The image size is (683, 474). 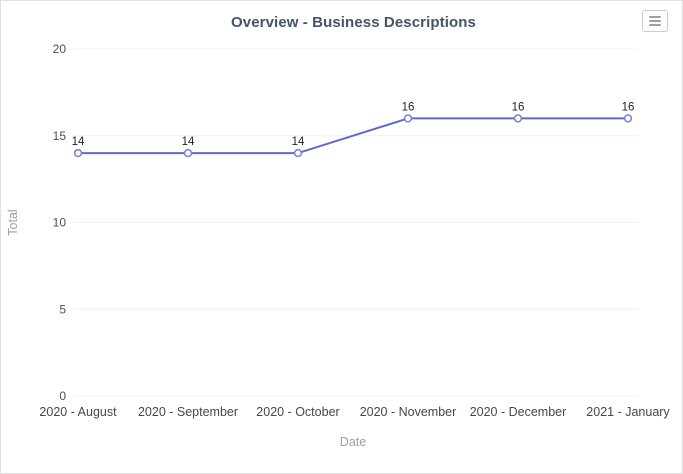 What do you see at coordinates (78, 412) in the screenshot?
I see `x-tick-label: 2020 - August` at bounding box center [78, 412].